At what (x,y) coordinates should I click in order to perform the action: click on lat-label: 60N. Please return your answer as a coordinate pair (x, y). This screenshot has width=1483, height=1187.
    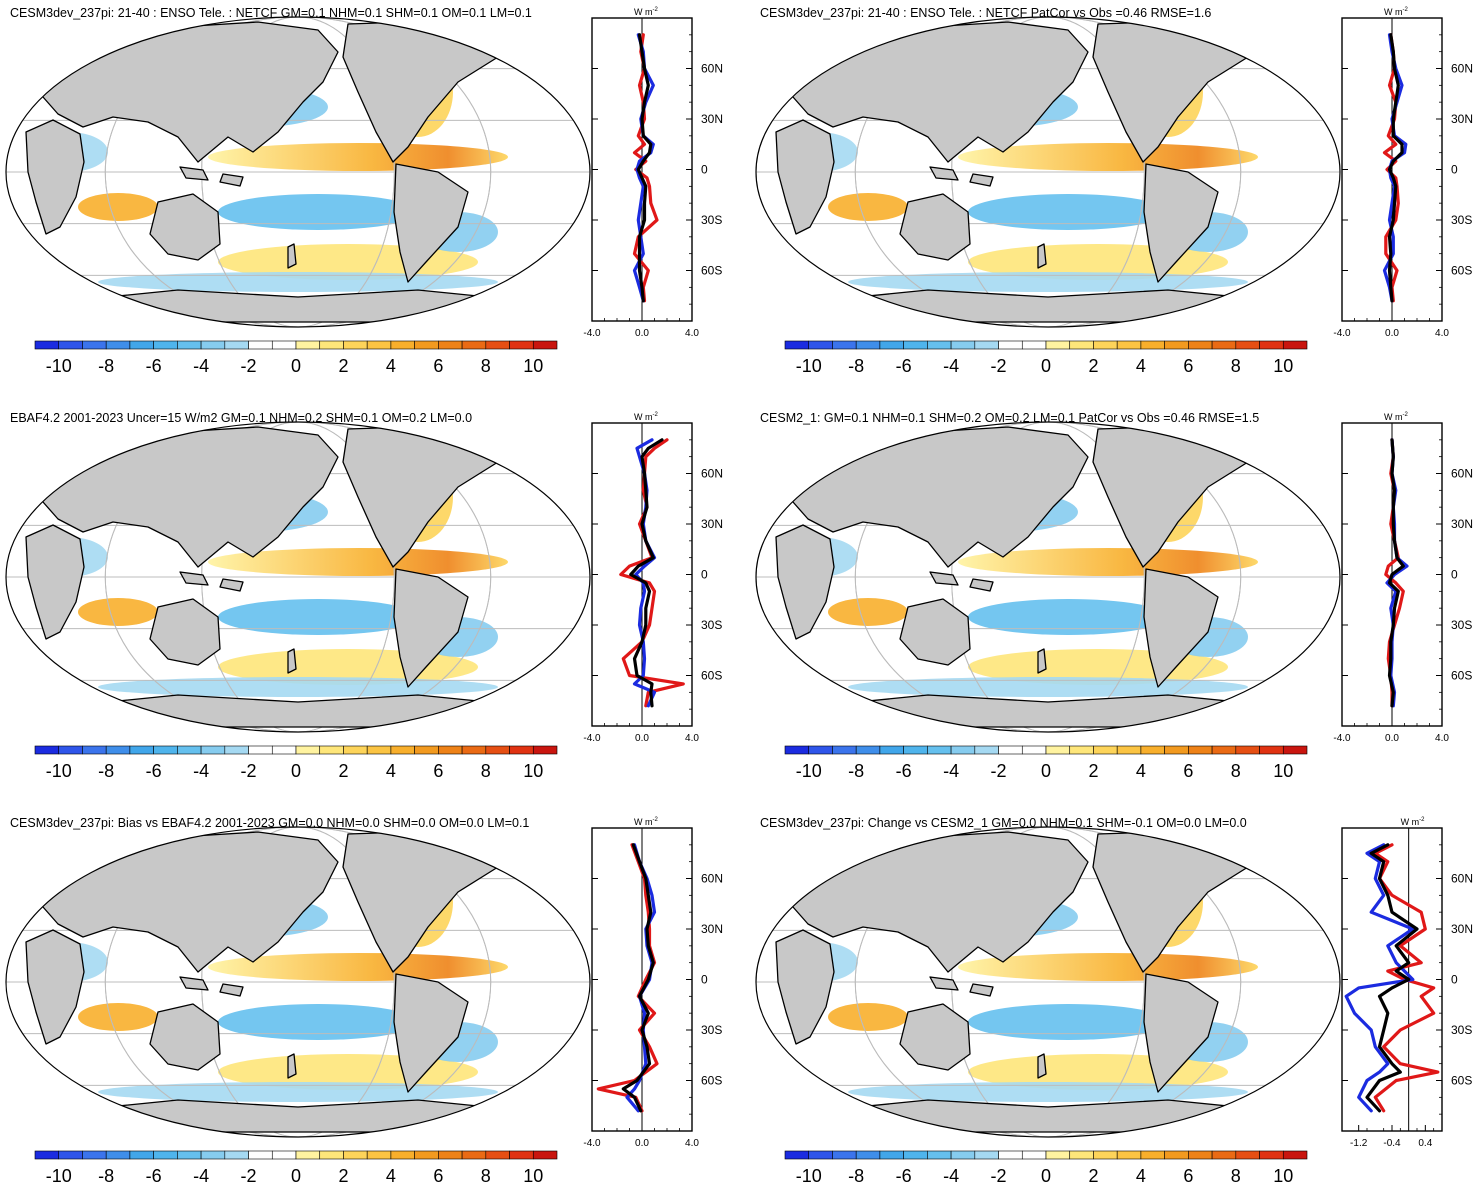
    Looking at the image, I should click on (712, 879).